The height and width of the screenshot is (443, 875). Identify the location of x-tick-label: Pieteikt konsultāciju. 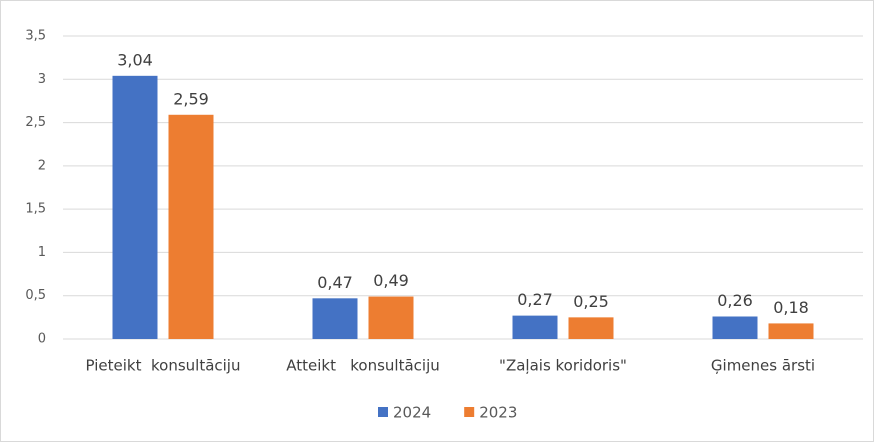
(163, 366).